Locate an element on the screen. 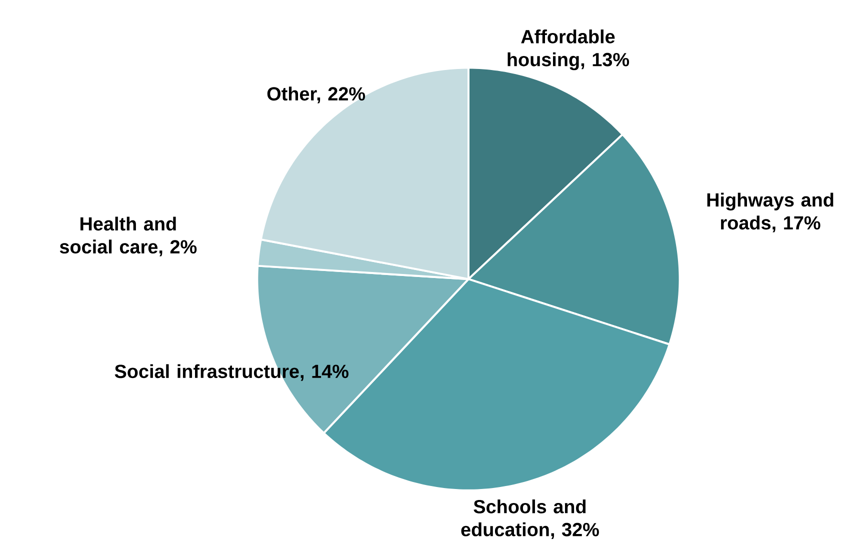 This screenshot has width=852, height=548. slice-label: Highways and roads, 17% is located at coordinates (770, 212).